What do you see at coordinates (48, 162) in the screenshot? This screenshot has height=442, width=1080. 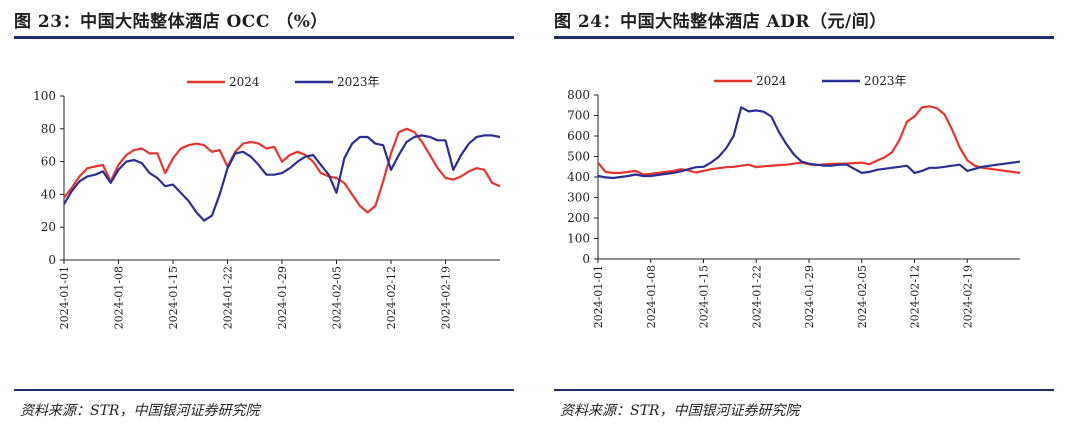 I see `y-tick-label: 60` at bounding box center [48, 162].